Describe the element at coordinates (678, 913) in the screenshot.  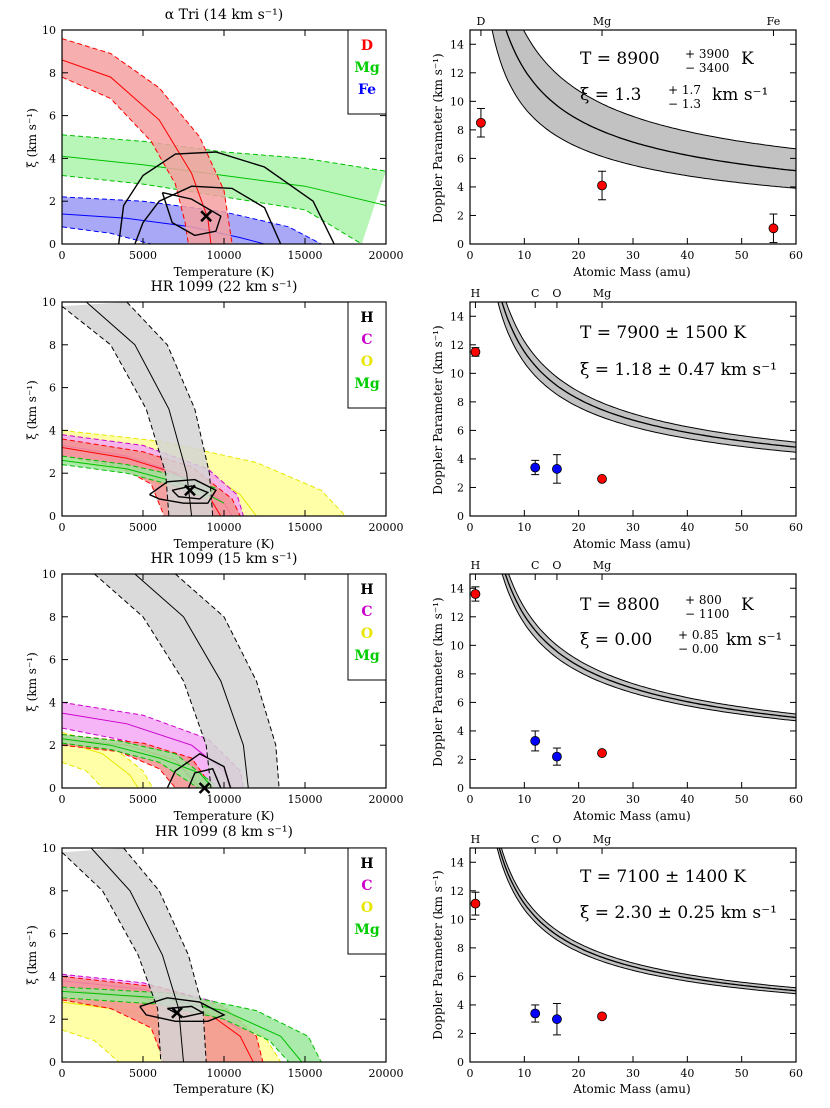
I see `turbulence-label: ξ = 2.30 ± 0.25 km s⁻¹` at that location.